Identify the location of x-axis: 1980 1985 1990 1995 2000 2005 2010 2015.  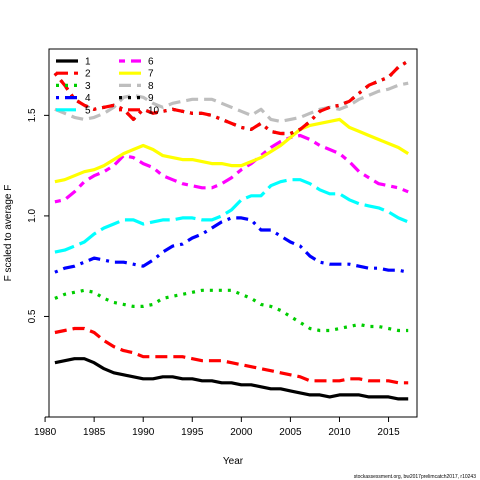
(217, 427).